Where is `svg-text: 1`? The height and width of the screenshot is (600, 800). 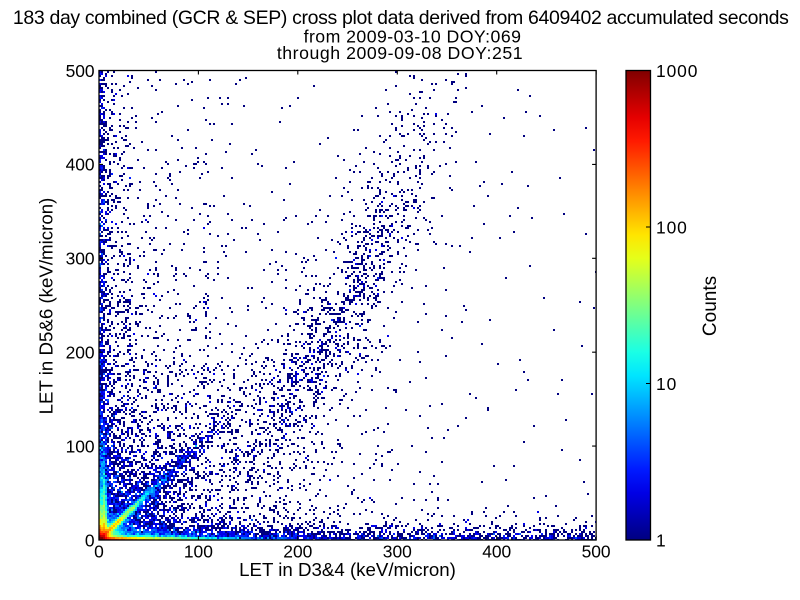 svg-text: 1 is located at coordinates (661, 540).